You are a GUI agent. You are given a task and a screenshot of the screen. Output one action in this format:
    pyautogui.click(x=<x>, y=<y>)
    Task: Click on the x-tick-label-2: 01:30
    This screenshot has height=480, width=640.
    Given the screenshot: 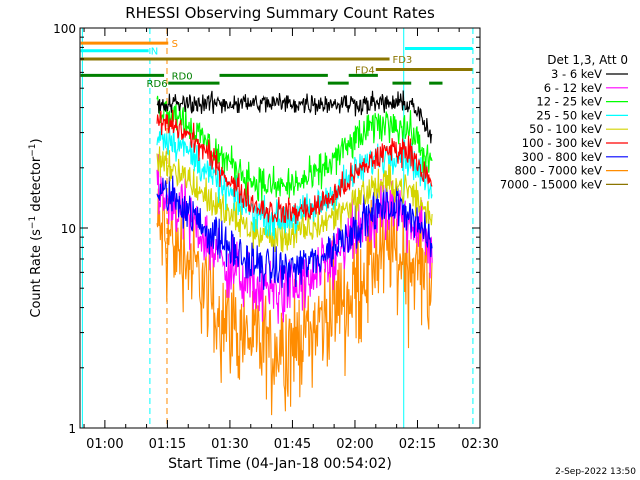 What is the action you would take?
    pyautogui.click(x=229, y=444)
    